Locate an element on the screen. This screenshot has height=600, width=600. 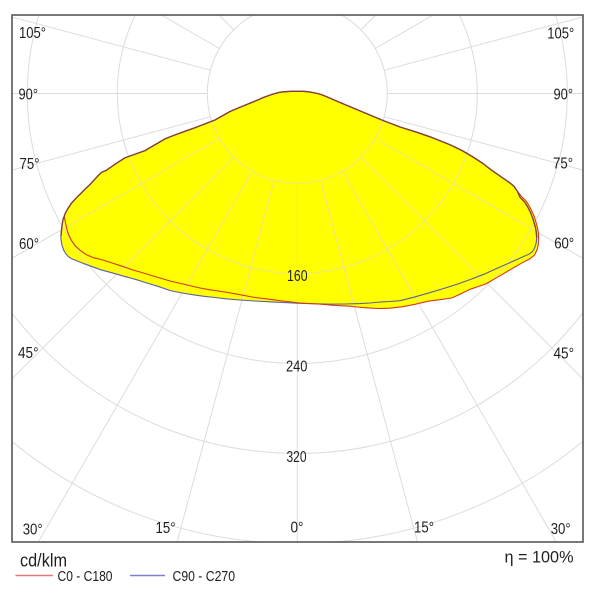
svg-text: 240 is located at coordinates (297, 367).